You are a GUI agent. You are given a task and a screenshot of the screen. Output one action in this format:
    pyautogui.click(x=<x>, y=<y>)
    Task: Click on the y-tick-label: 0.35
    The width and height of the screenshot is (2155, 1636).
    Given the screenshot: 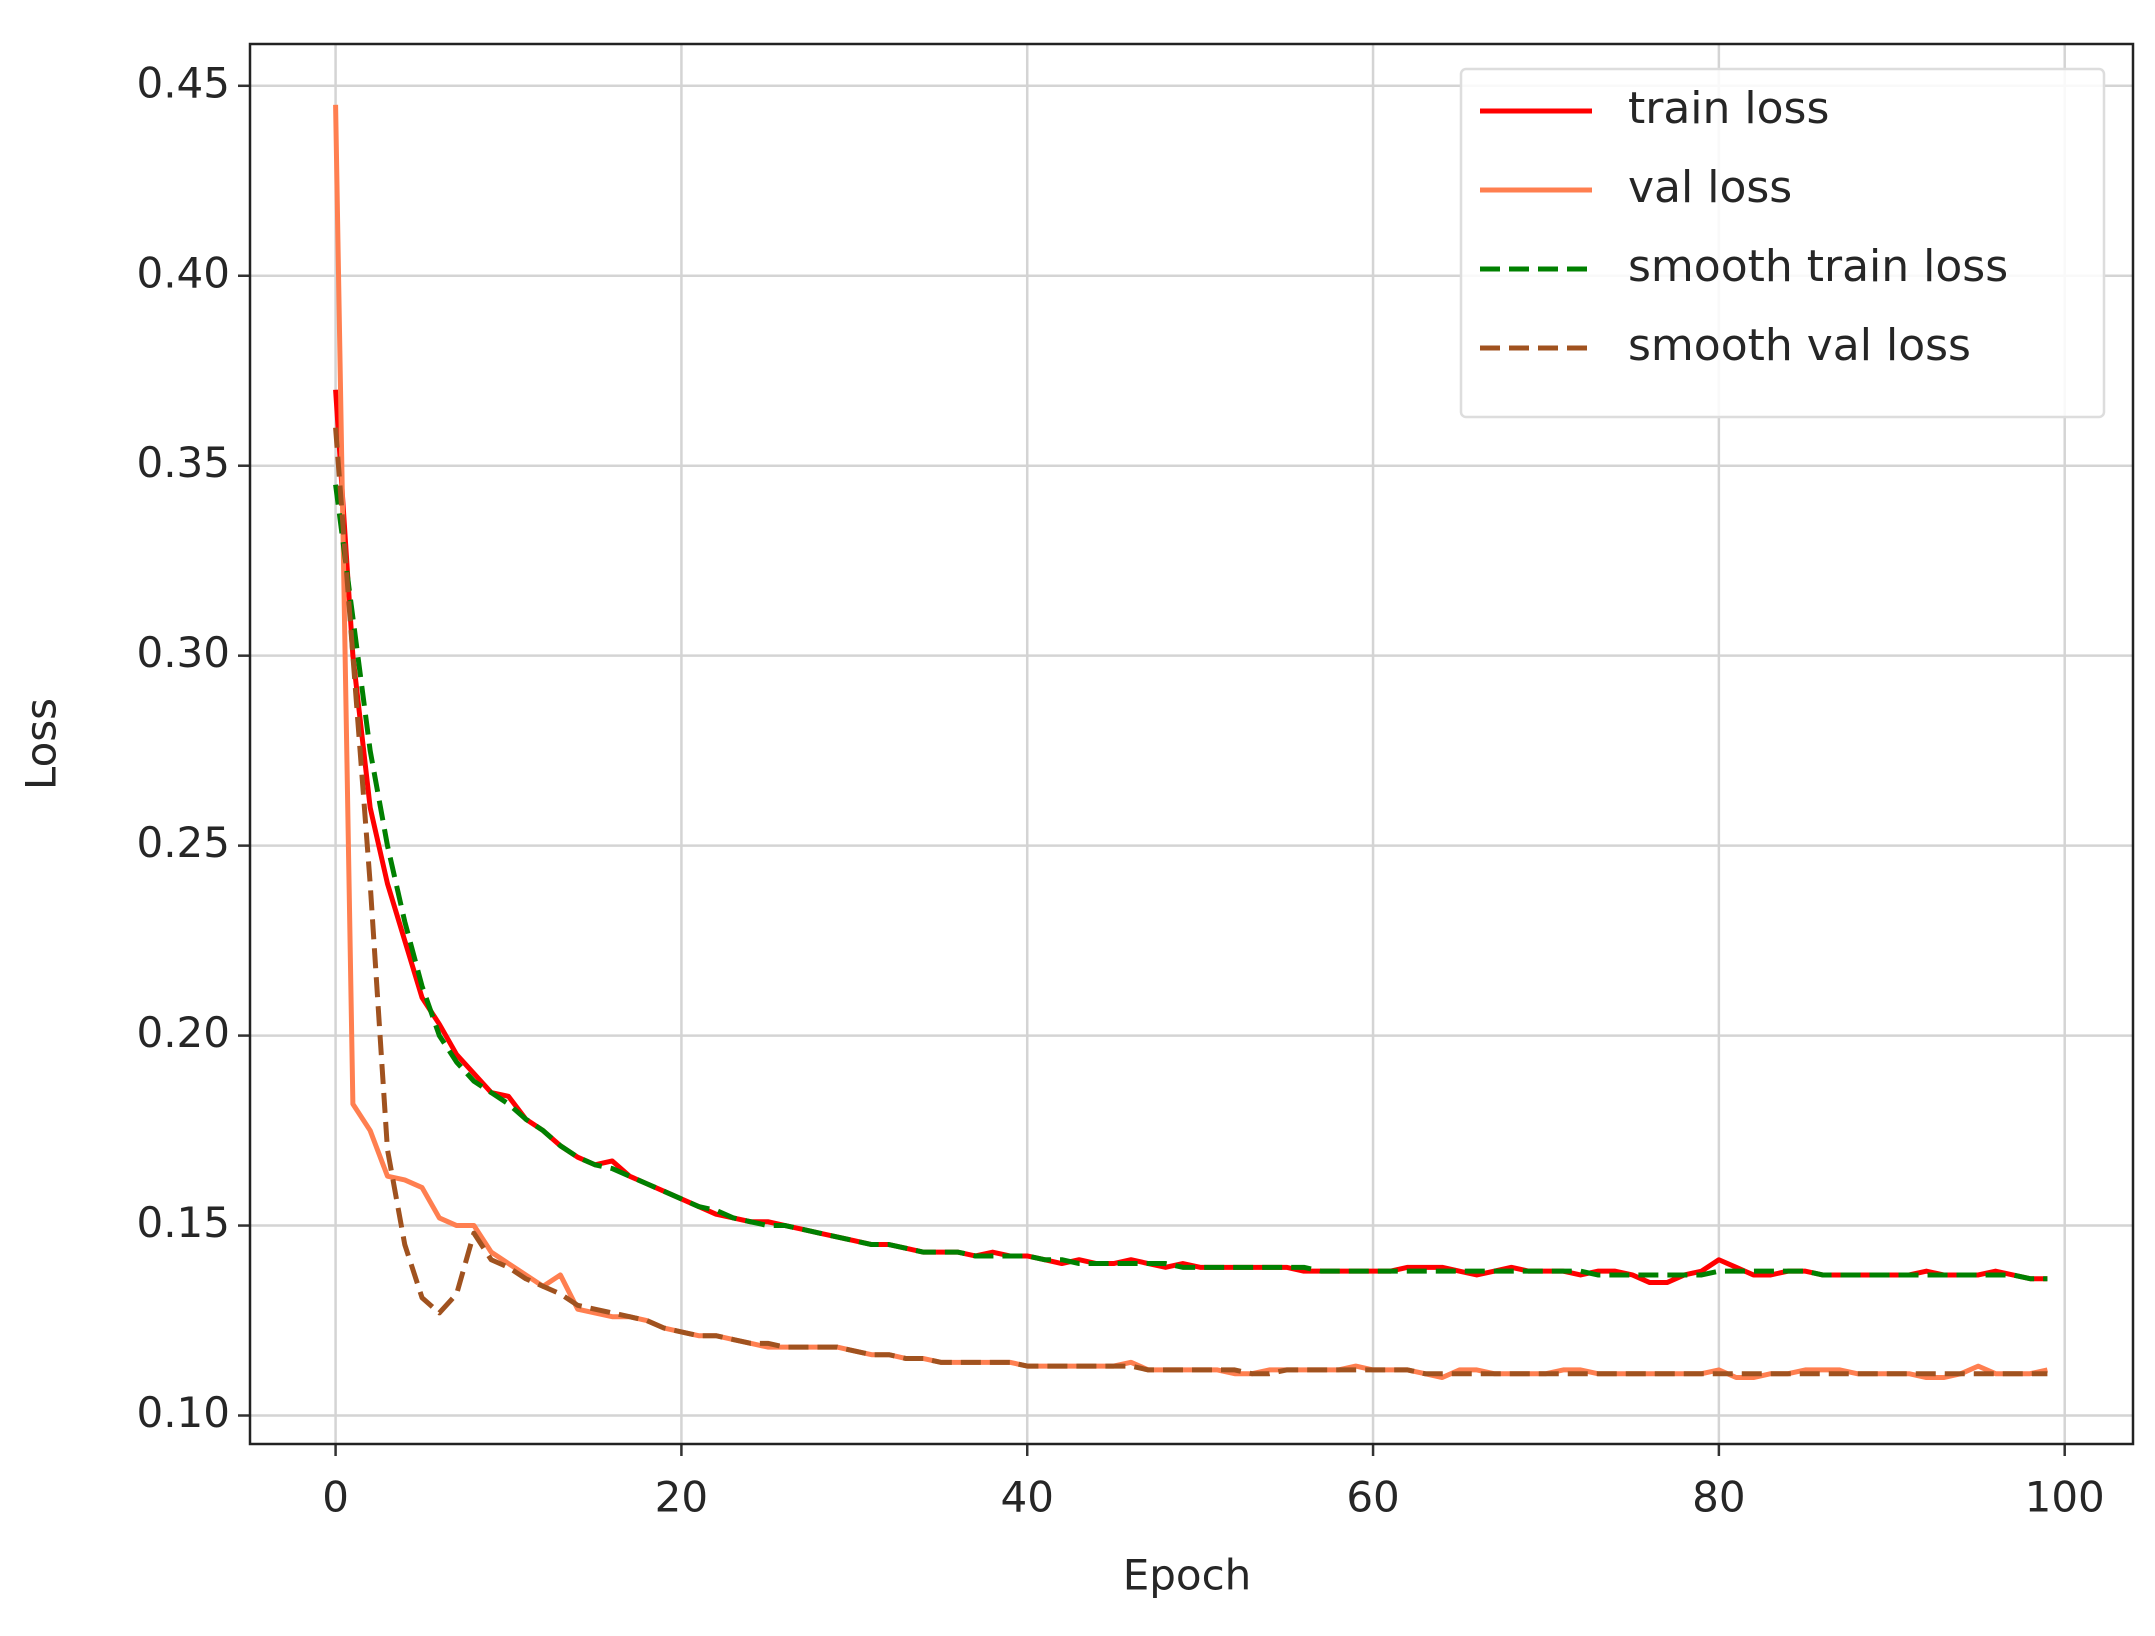 What is the action you would take?
    pyautogui.click(x=183, y=462)
    